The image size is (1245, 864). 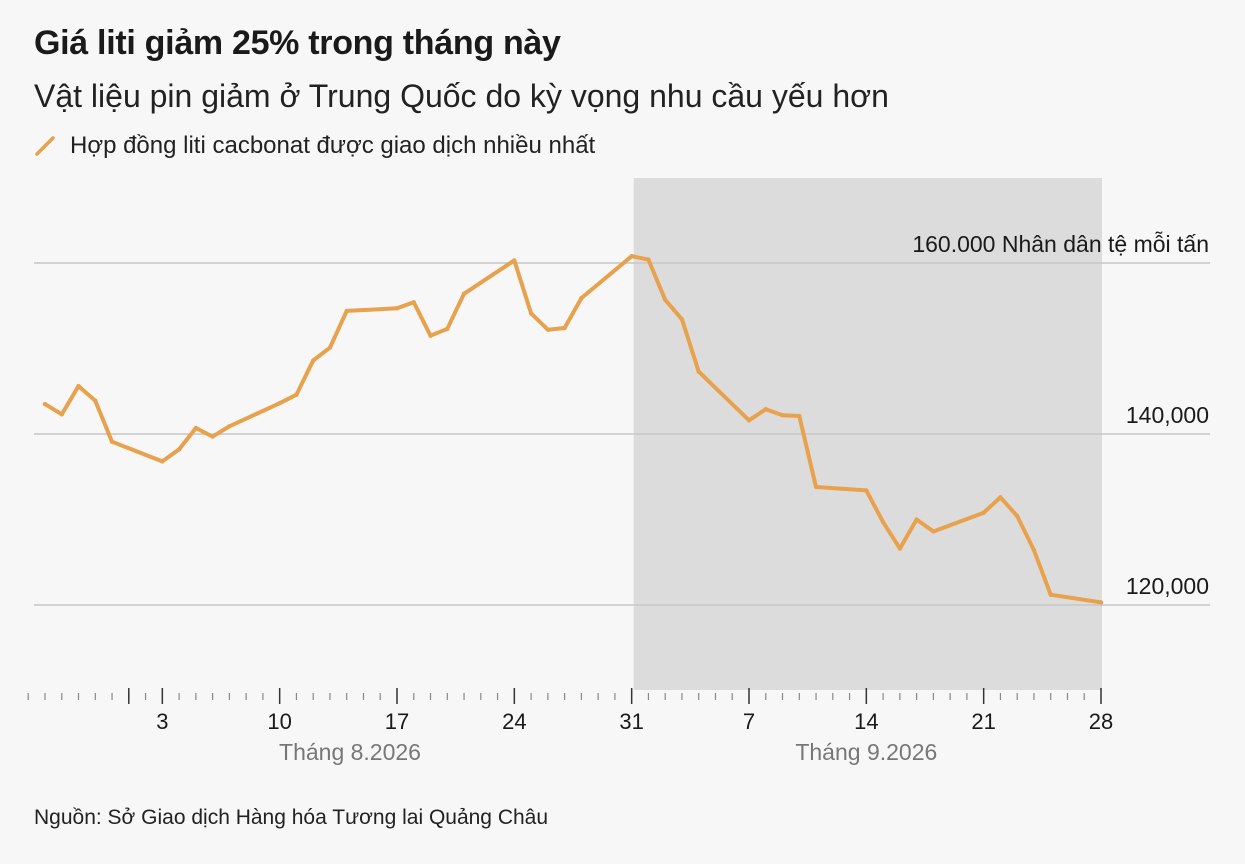 What do you see at coordinates (45, 146) in the screenshot?
I see `legend-line-swatch` at bounding box center [45, 146].